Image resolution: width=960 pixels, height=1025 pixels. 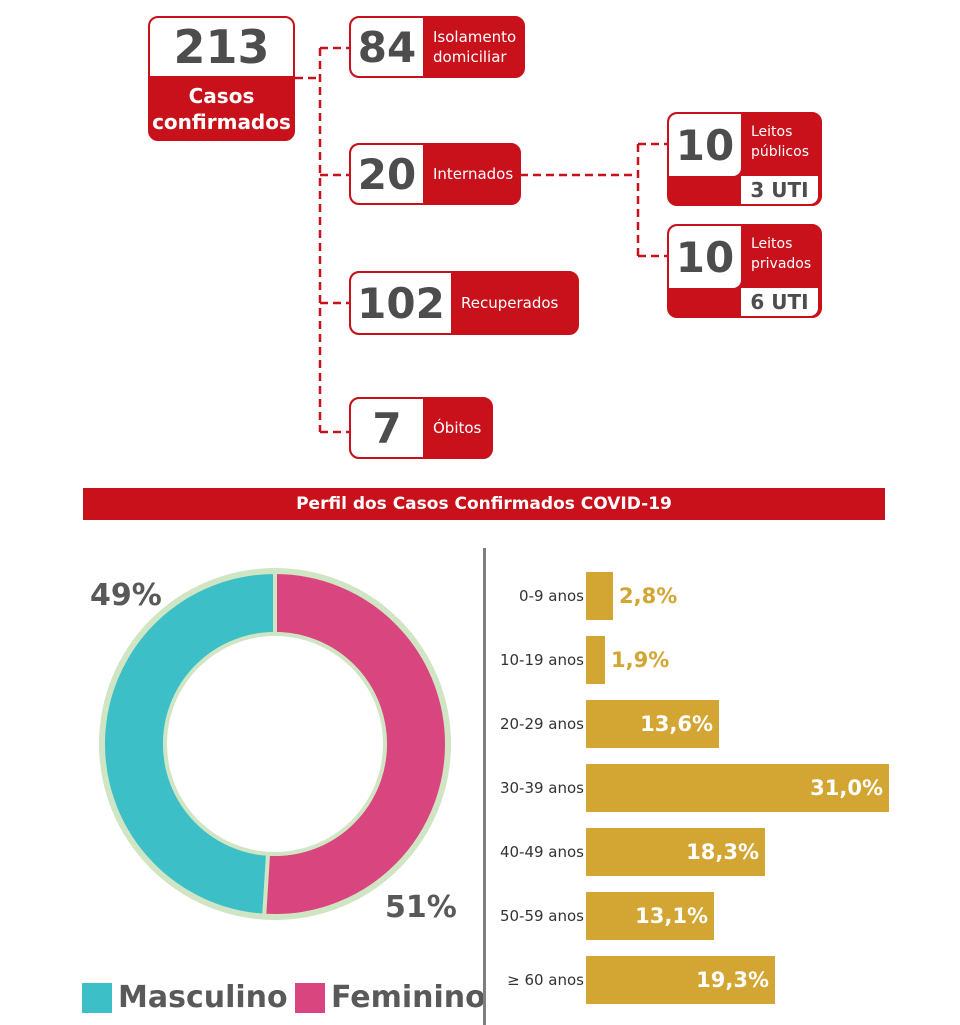 What do you see at coordinates (722, 852) in the screenshot?
I see `age-bar-value: 18,3%` at bounding box center [722, 852].